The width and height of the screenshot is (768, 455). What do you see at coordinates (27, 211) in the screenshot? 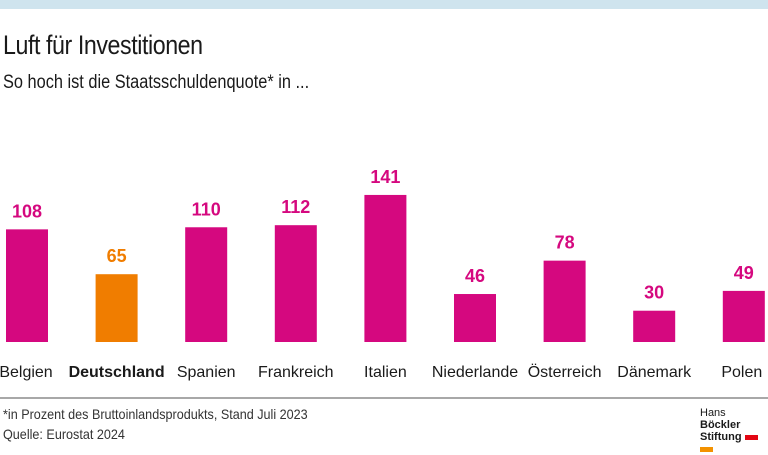
I see `value-label: 108` at bounding box center [27, 211].